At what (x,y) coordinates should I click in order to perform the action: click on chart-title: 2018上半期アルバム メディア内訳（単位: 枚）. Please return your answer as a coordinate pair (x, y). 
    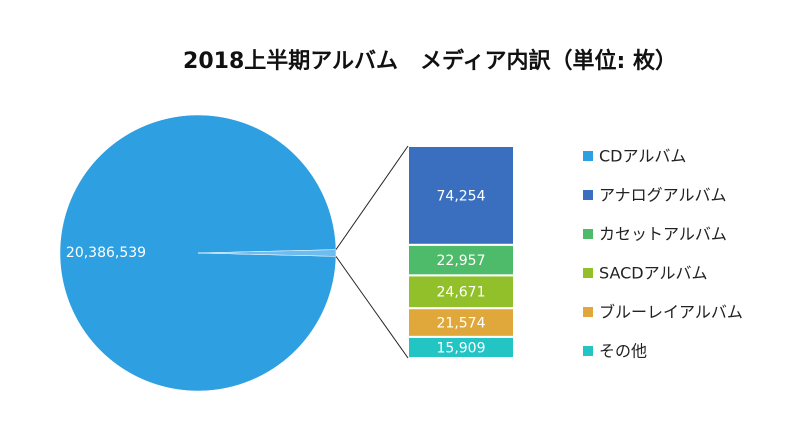
    Looking at the image, I should click on (430, 61).